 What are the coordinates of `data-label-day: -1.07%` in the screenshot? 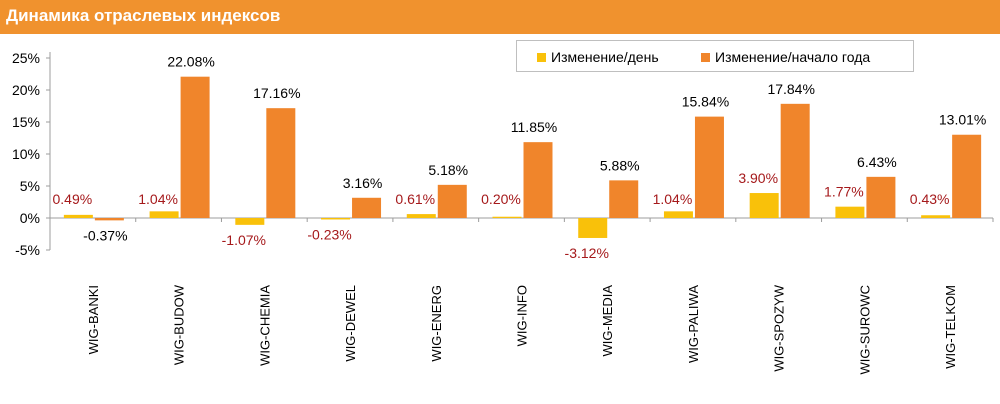 It's located at (244, 240).